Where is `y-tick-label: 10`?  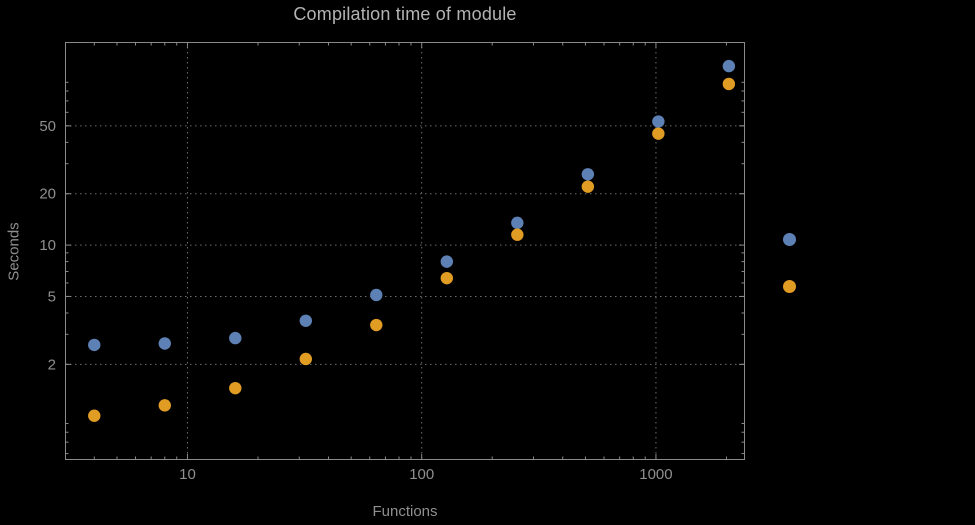
y-tick-label: 10 is located at coordinates (47, 245).